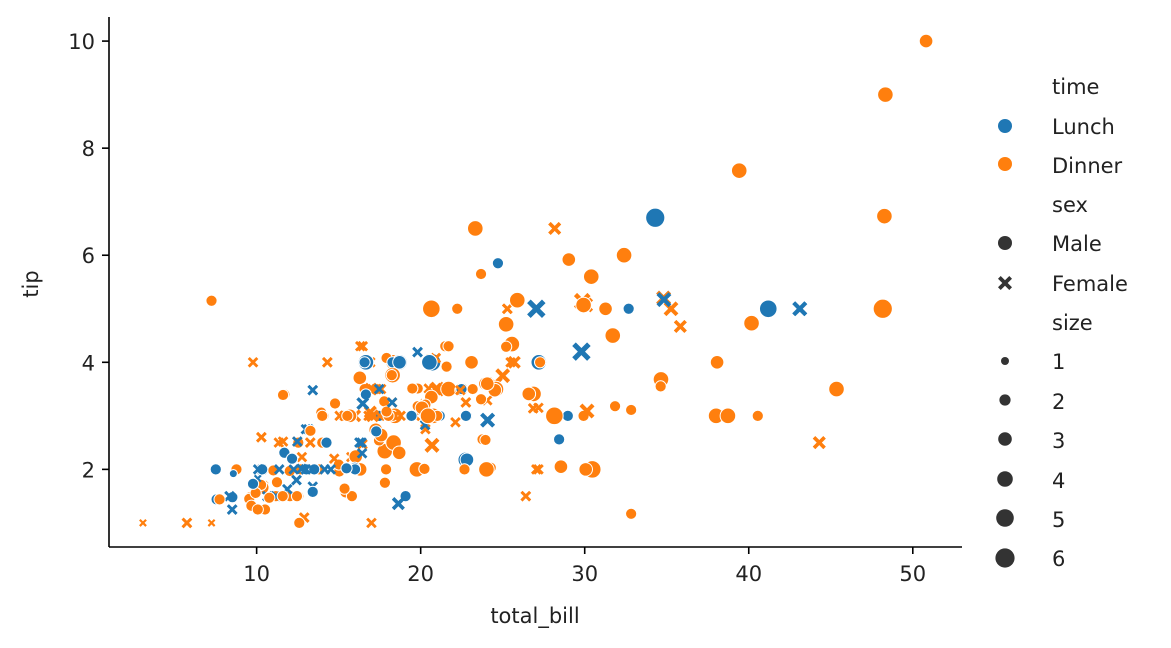 The image size is (1171, 648). Describe the element at coordinates (1058, 520) in the screenshot. I see `legend-size-label-5: 5` at that location.